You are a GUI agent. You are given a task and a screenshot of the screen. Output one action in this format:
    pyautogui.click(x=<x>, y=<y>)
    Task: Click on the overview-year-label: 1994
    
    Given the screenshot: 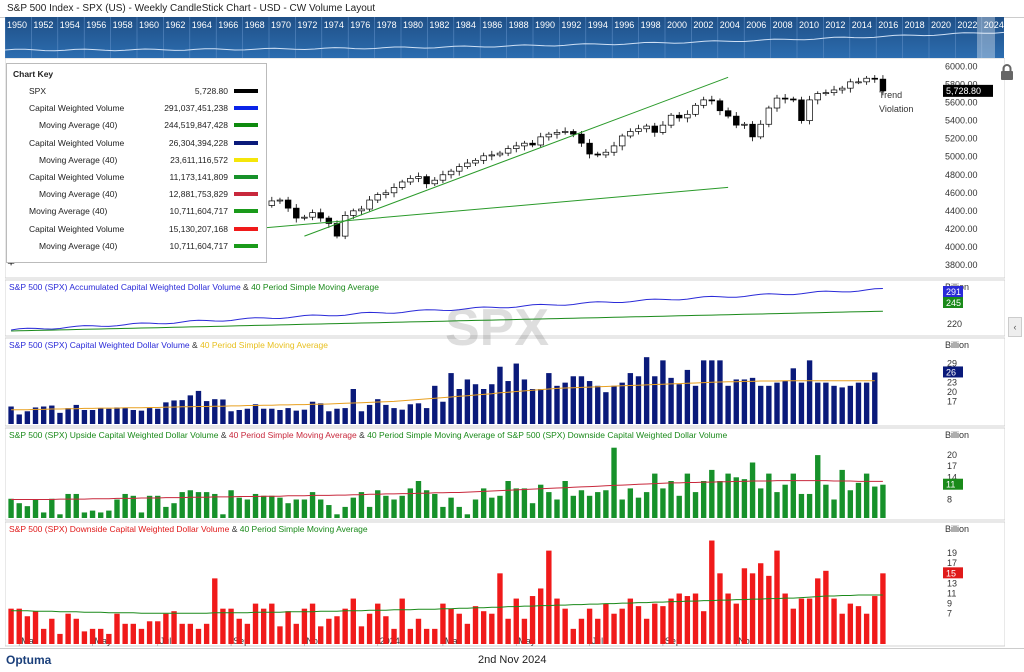 What is the action you would take?
    pyautogui.click(x=598, y=25)
    